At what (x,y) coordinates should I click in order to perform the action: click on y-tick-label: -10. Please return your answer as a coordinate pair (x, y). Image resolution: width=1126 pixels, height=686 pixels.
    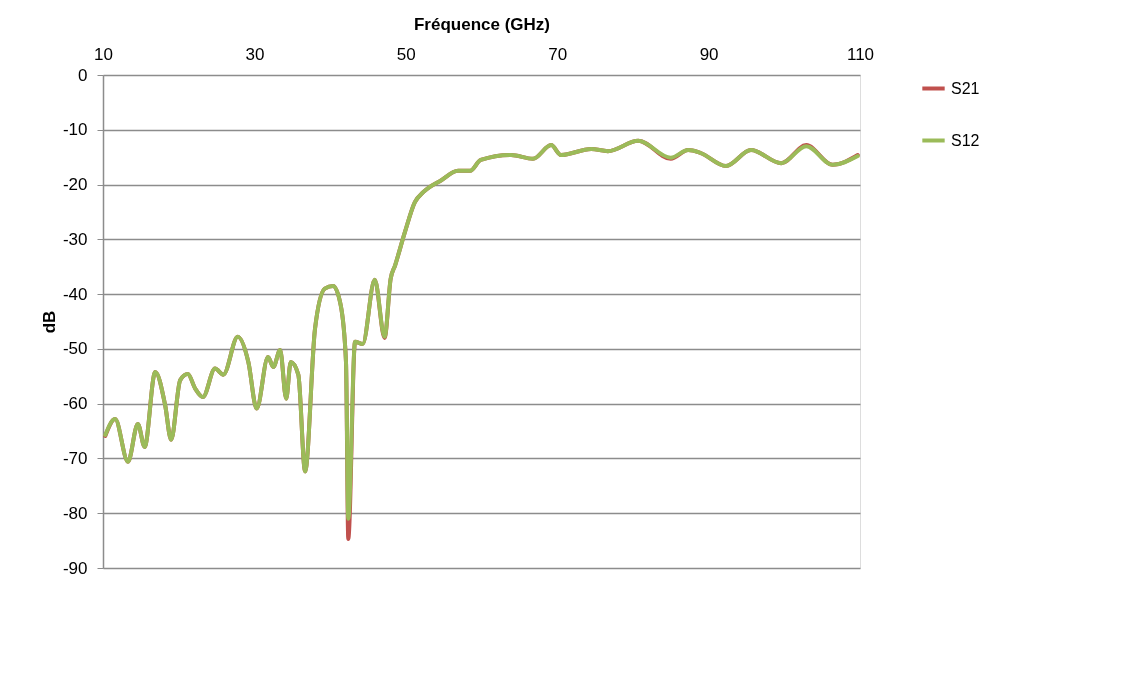
    Looking at the image, I should click on (75, 130).